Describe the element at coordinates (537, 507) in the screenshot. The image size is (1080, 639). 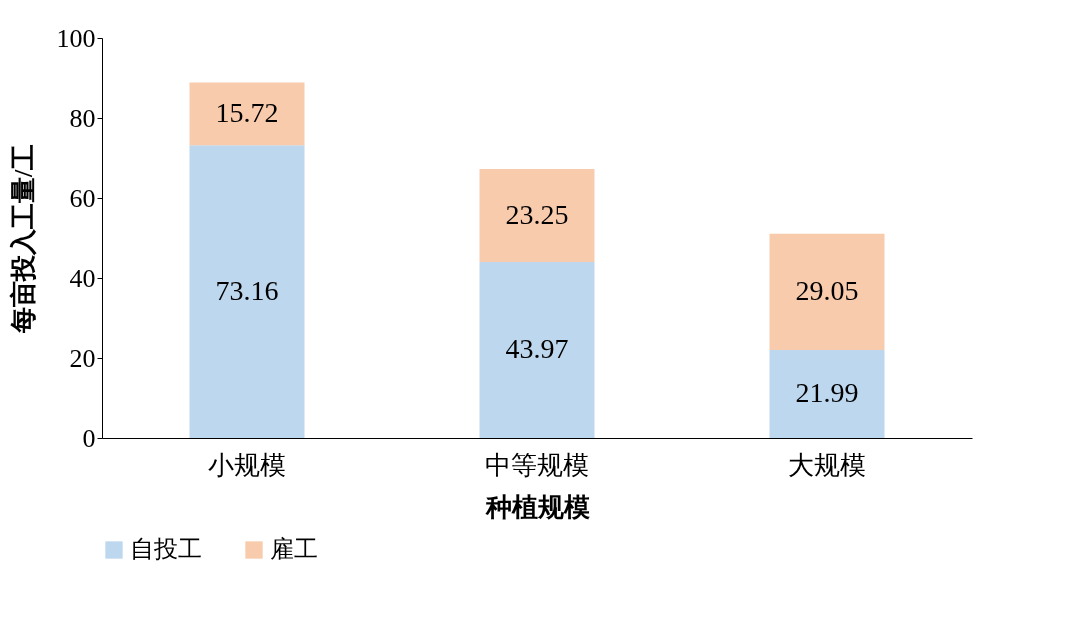
I see `x-axis-title: 种植规模` at that location.